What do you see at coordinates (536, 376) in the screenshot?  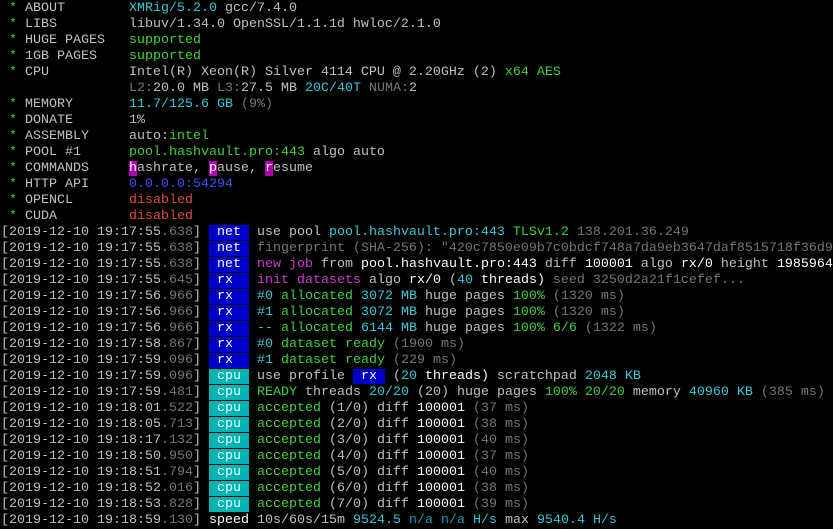 I see `log-text: scratchpad` at bounding box center [536, 376].